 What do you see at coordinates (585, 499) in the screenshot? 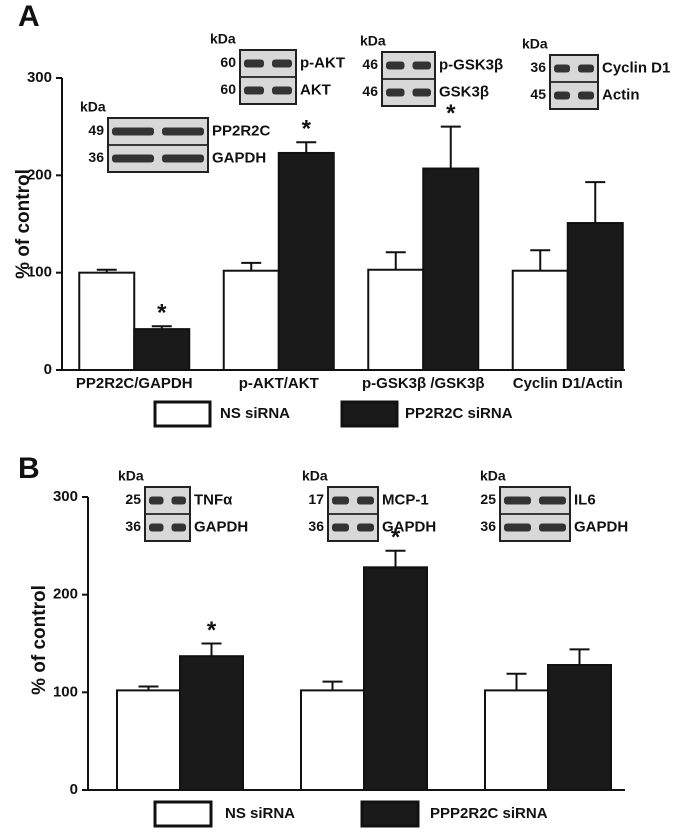
I see `blot-label: IL6` at bounding box center [585, 499].